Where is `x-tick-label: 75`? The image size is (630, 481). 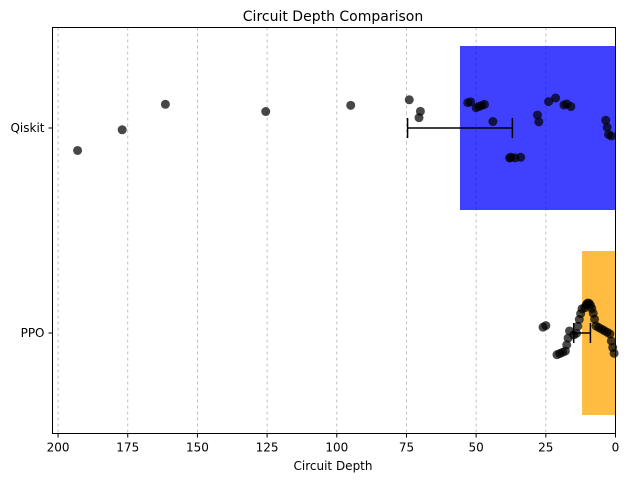 x-tick-label: 75 is located at coordinates (406, 448).